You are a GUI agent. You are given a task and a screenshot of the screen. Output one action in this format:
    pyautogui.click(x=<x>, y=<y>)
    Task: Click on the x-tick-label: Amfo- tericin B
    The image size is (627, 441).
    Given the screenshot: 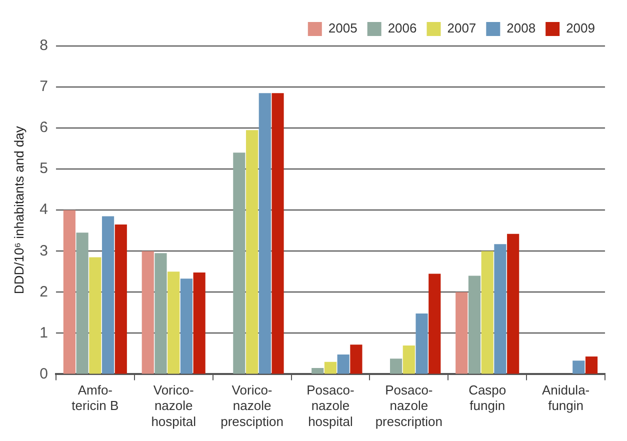 What is the action you would take?
    pyautogui.click(x=95, y=398)
    